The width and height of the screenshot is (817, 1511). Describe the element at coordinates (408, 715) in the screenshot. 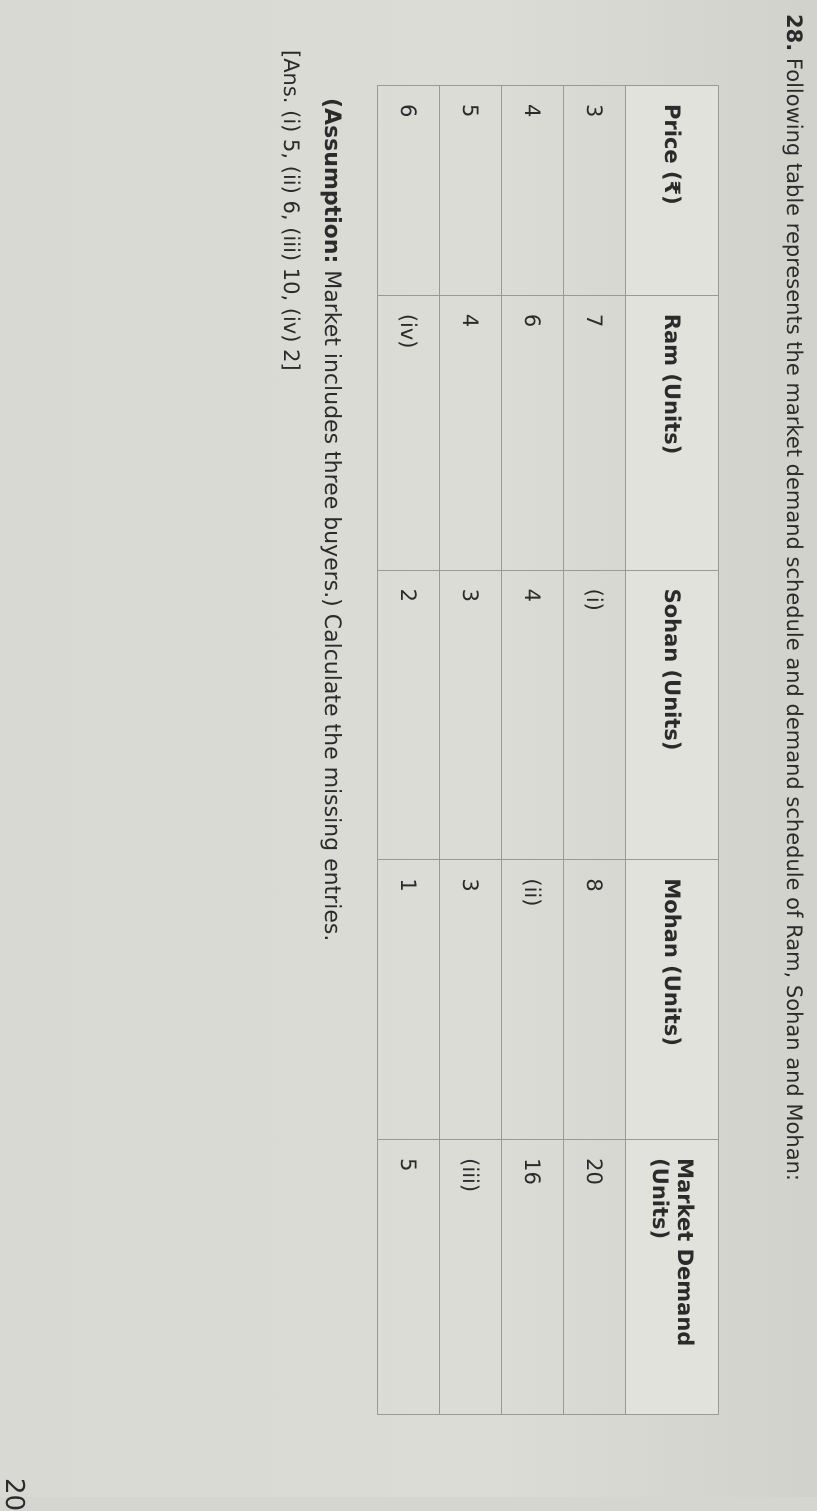

I see `cell: 2` at that location.